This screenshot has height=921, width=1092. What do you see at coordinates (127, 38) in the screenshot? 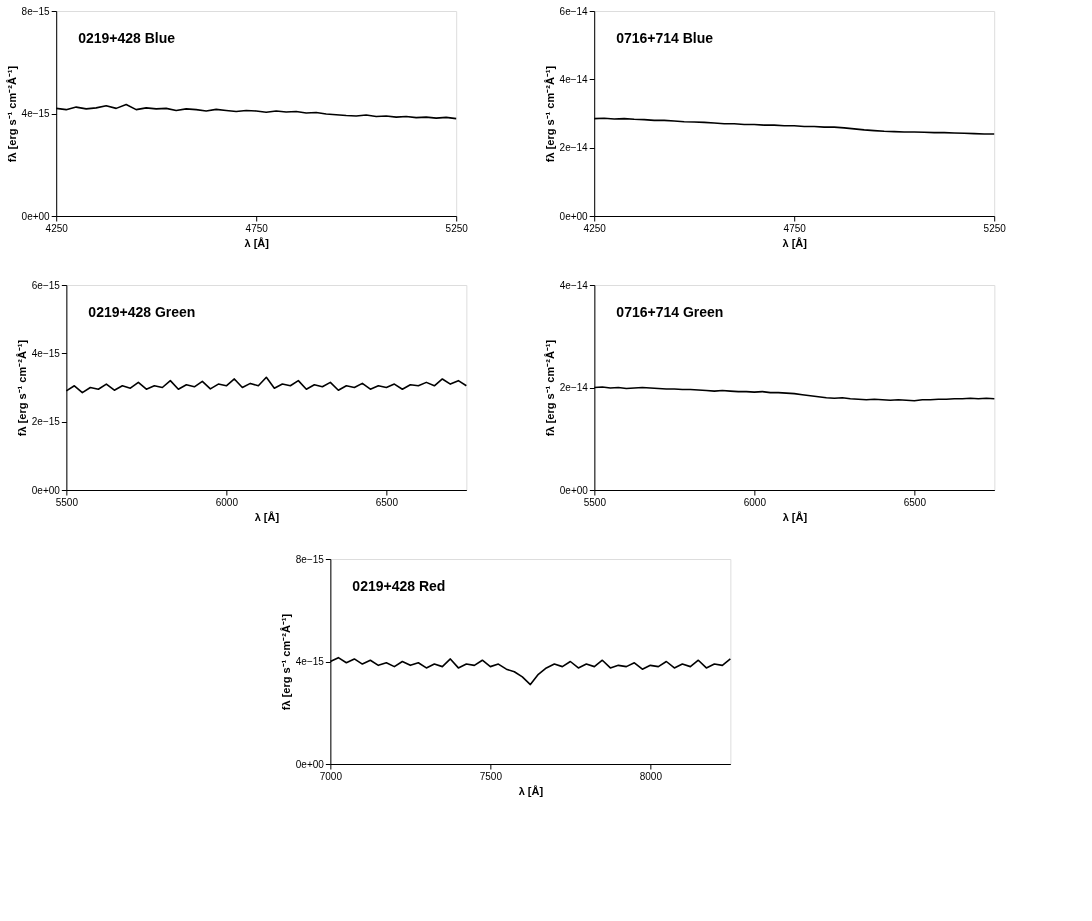
I see `text: 0219+428 Blue` at bounding box center [127, 38].